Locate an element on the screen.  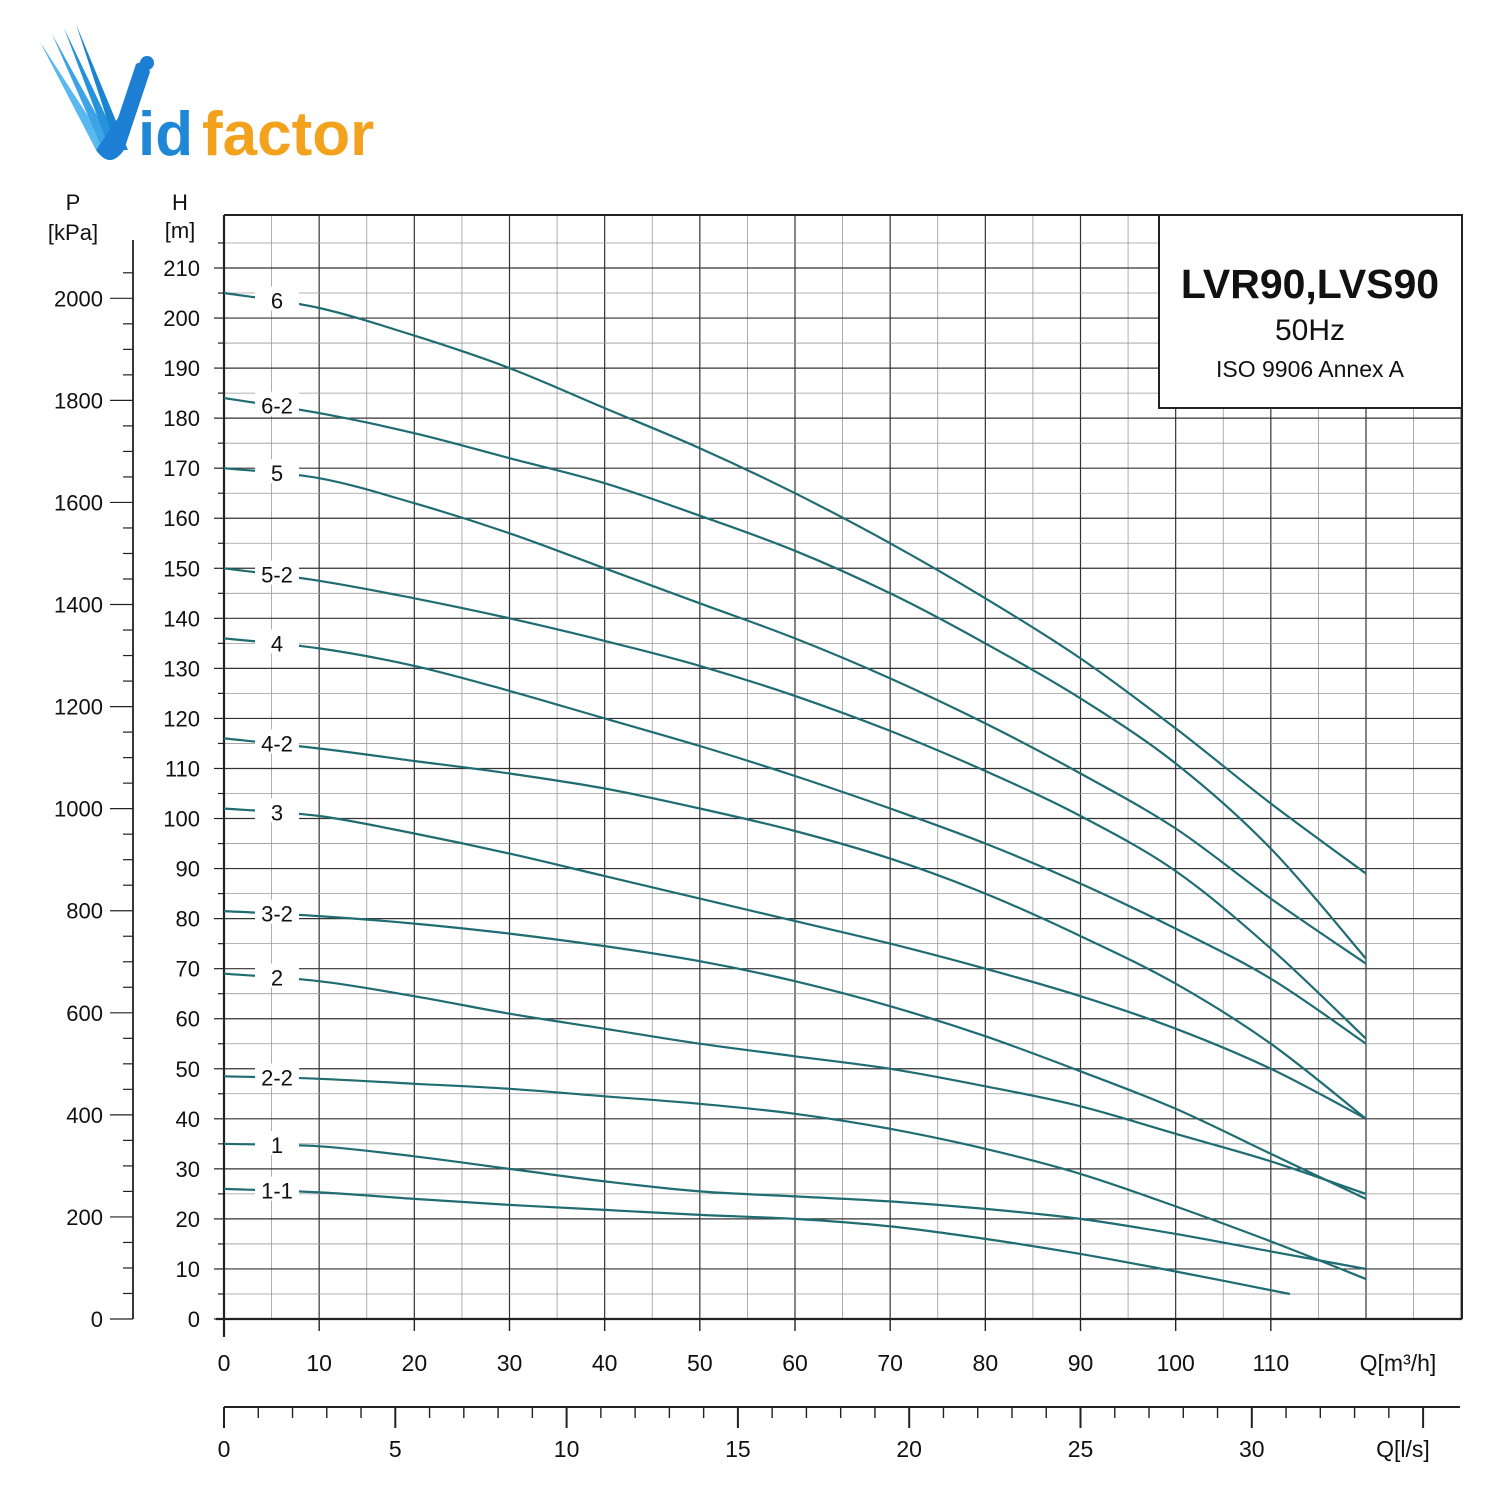
q-ls-tick-label: 30 is located at coordinates (1252, 1449).